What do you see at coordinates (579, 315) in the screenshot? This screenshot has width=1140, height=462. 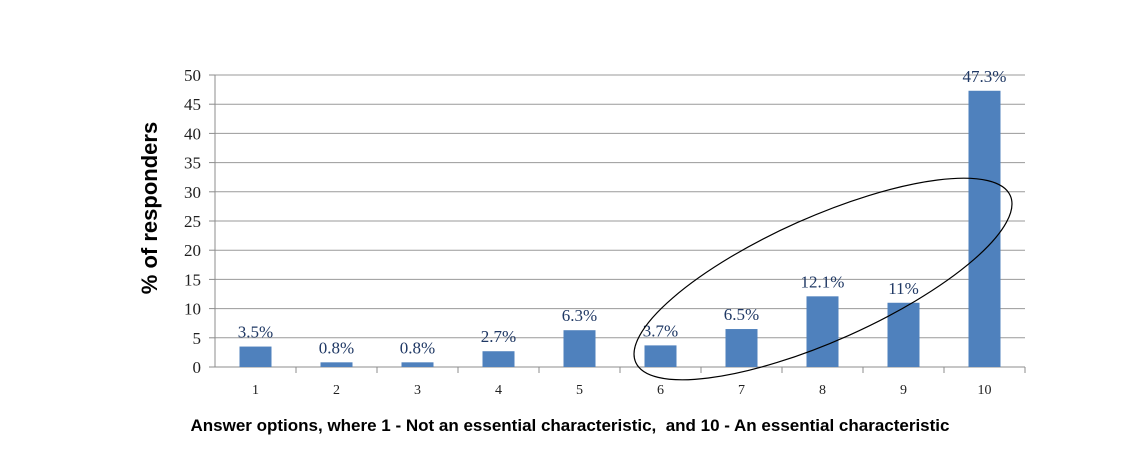 I see `data-label: 6.3%` at bounding box center [579, 315].